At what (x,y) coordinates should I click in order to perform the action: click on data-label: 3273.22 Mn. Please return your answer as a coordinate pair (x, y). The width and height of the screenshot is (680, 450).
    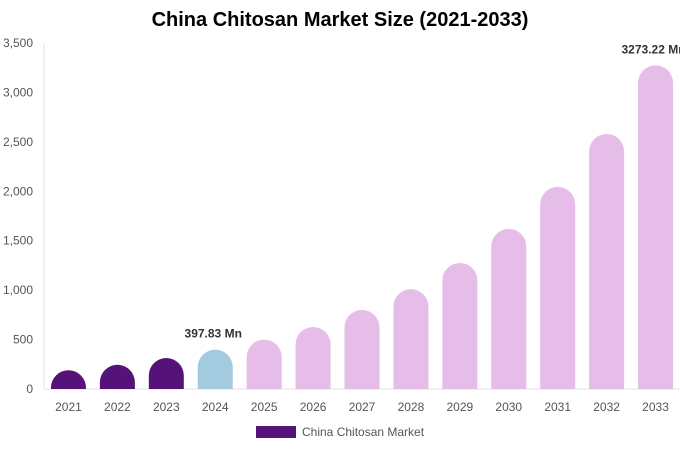
    Looking at the image, I should click on (651, 49).